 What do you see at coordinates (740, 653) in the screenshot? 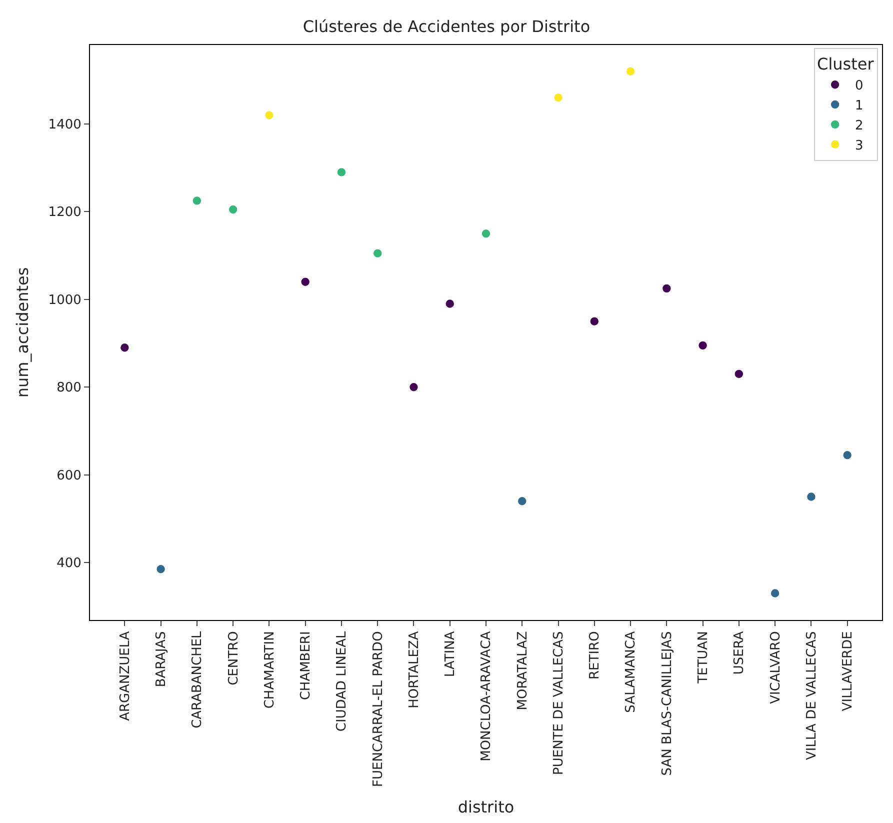
I see `x-tick-label: USERA` at bounding box center [740, 653].